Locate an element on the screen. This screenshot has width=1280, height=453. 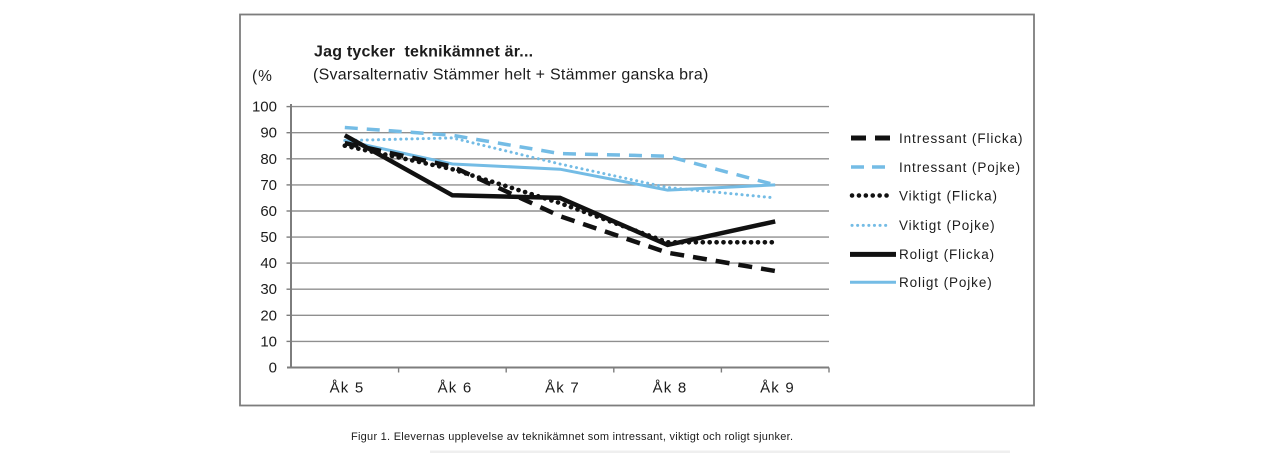
svg-text: Viktigt (Flicka) is located at coordinates (948, 195).